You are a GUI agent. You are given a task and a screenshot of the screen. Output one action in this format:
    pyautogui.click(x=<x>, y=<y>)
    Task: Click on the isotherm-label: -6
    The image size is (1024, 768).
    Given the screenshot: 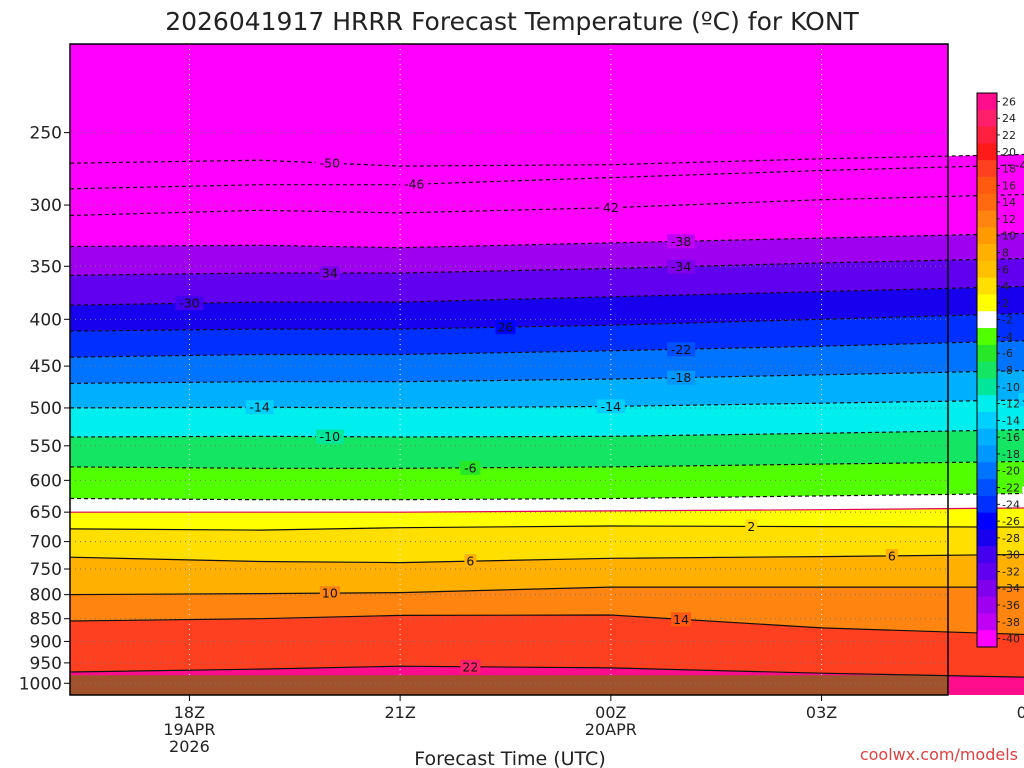 What is the action you would take?
    pyautogui.click(x=470, y=467)
    